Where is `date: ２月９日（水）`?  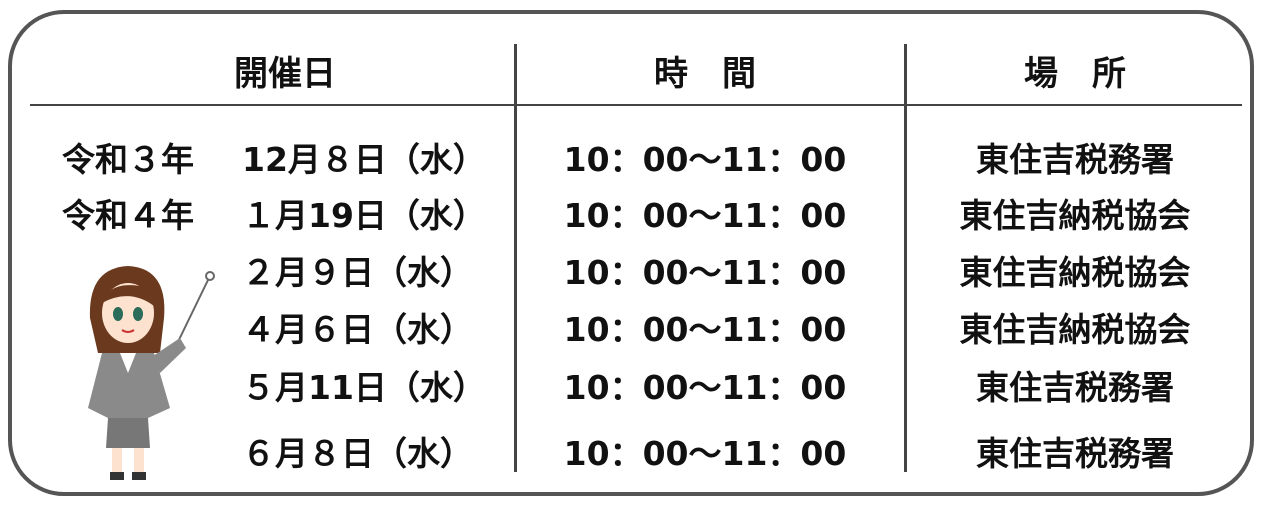
date: ２月９日（水） is located at coordinates (357, 272).